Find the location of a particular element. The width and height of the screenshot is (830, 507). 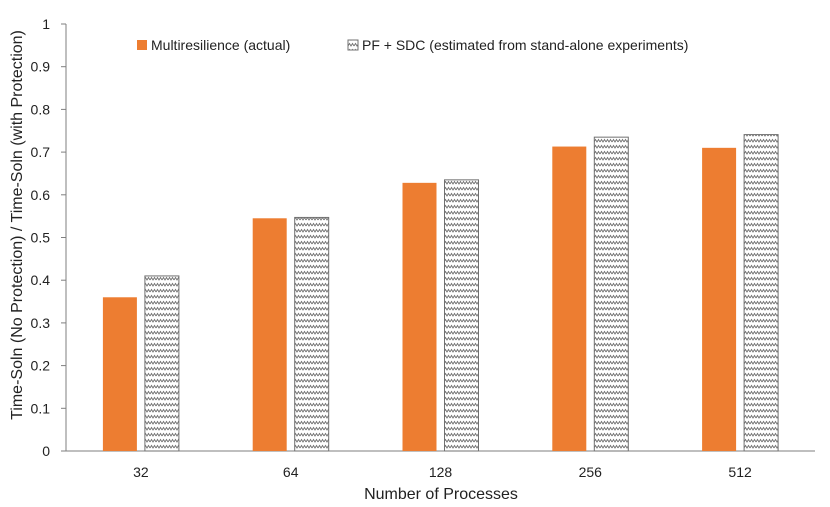

y-tick-label: 0.8 is located at coordinates (41, 109).